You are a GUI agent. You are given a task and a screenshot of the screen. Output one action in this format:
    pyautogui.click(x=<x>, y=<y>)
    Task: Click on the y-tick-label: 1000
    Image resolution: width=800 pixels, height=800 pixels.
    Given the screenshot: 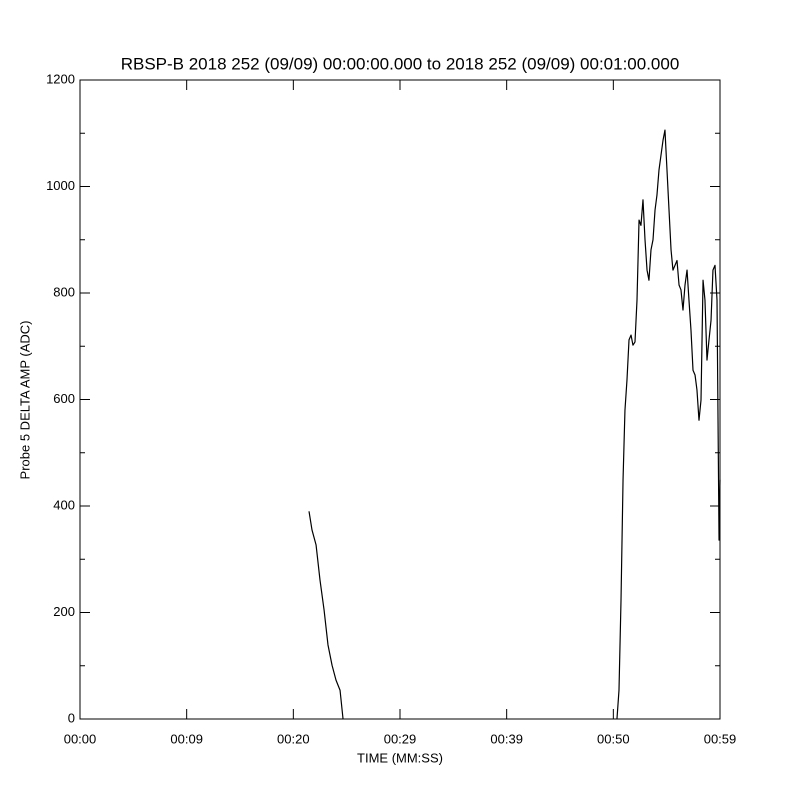 What is the action you would take?
    pyautogui.click(x=60, y=185)
    